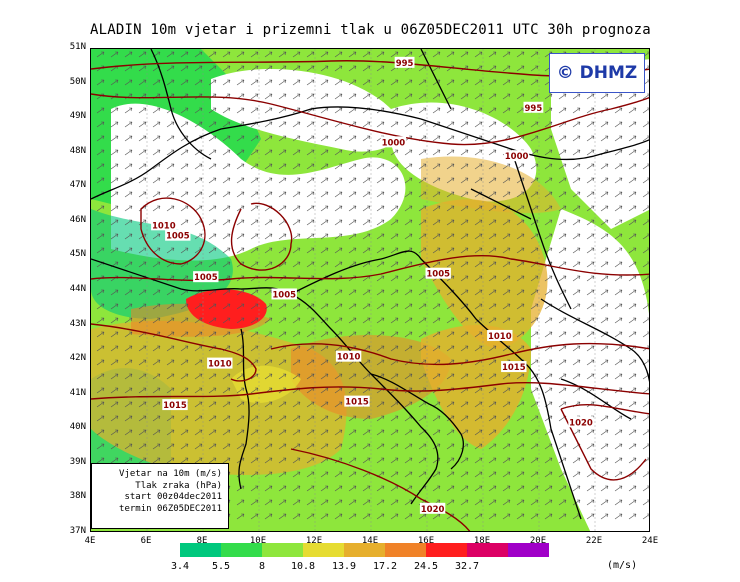 This screenshot has width=740, height=582. What do you see at coordinates (594, 541) in the screenshot?
I see `longitude-label: 22E` at bounding box center [594, 541].